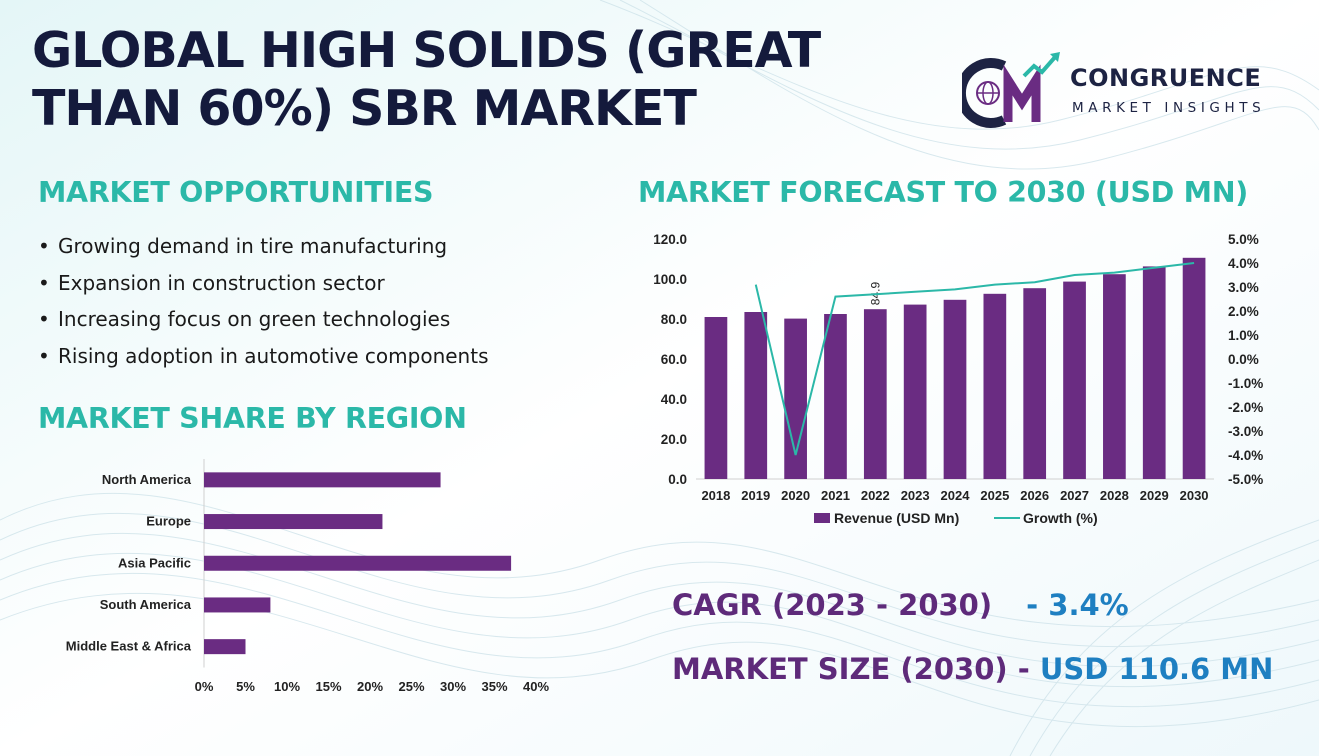  I want to click on x-tick-label: 2018, so click(715, 495).